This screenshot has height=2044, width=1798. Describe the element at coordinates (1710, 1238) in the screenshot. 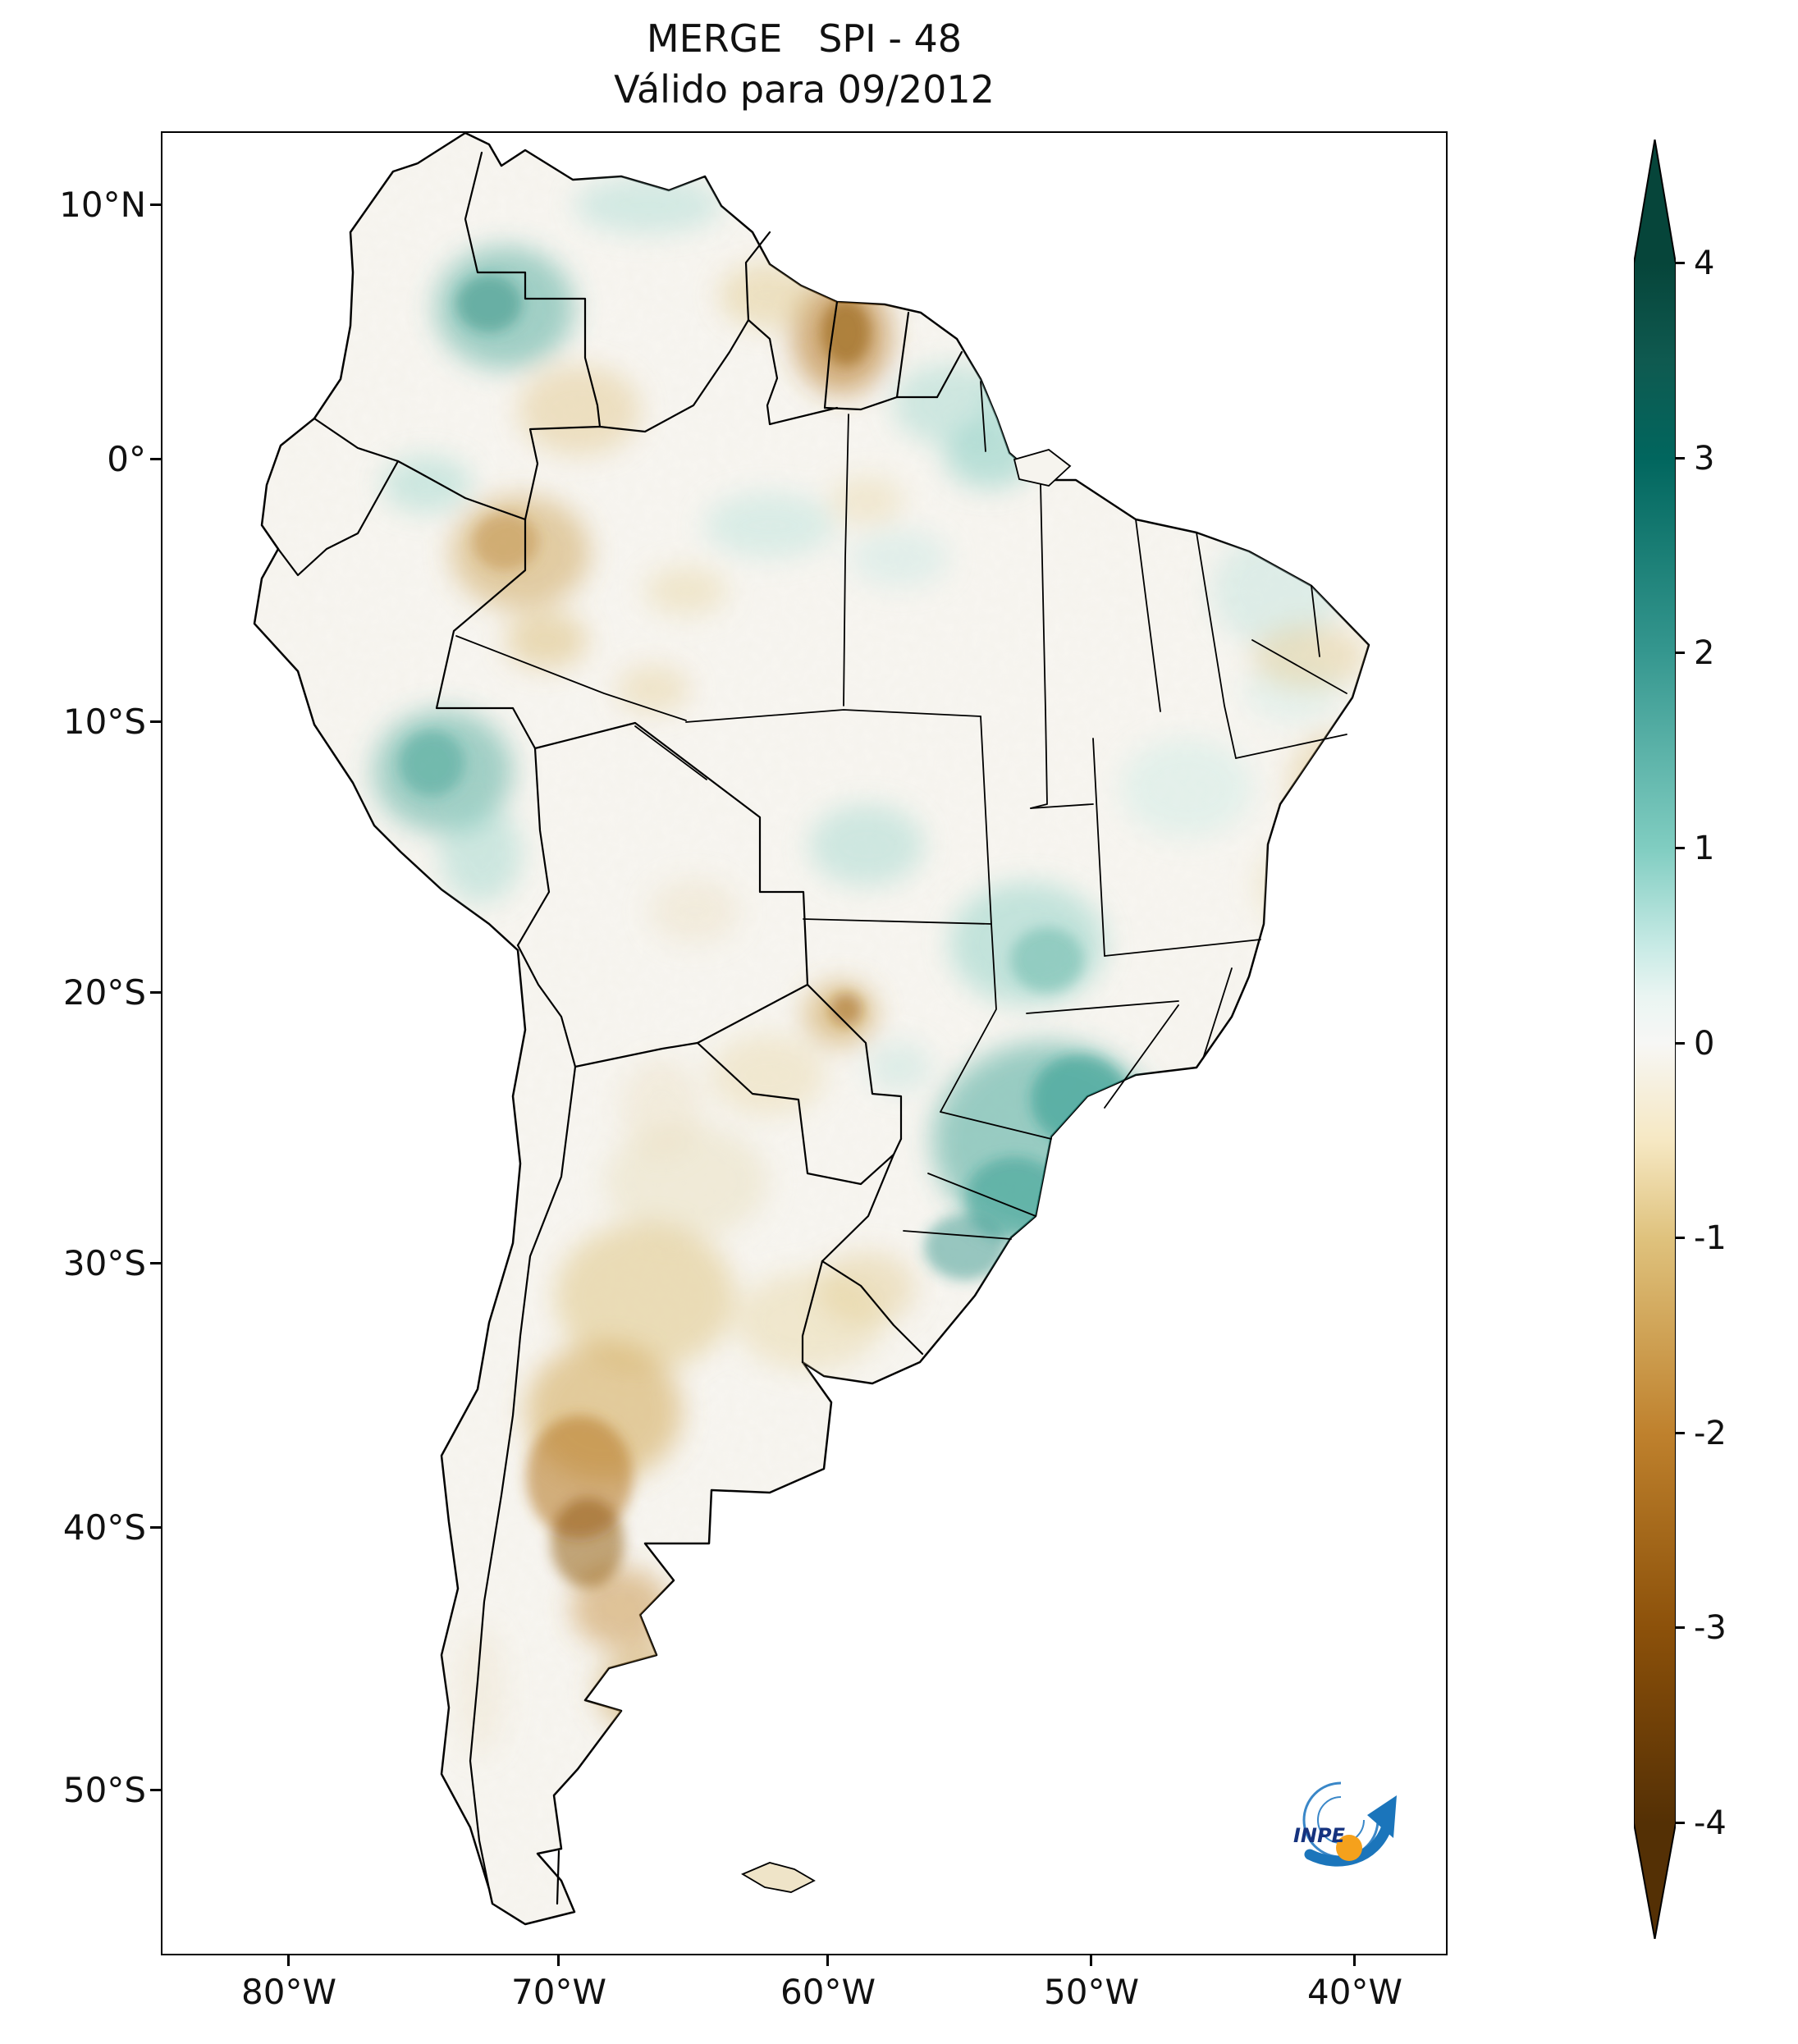

I see `cb-tick-label: -1` at that location.